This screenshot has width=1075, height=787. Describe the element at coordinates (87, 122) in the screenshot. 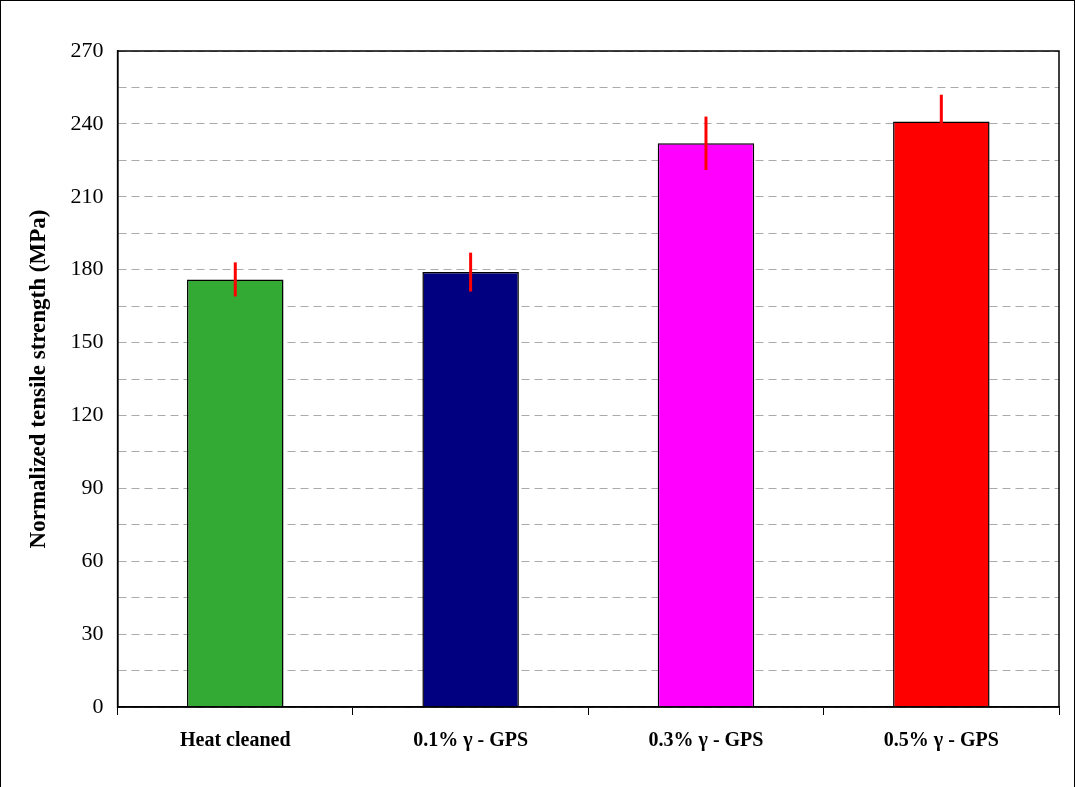

I see `y-tick-label: 240` at that location.